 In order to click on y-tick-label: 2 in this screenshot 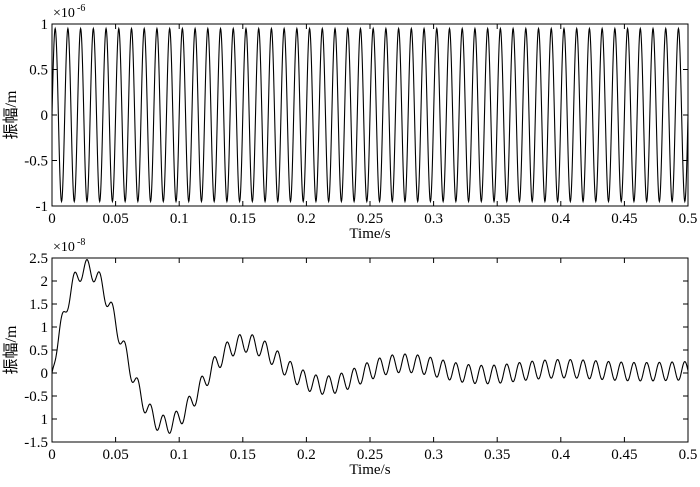, I will do `click(45, 282)`.